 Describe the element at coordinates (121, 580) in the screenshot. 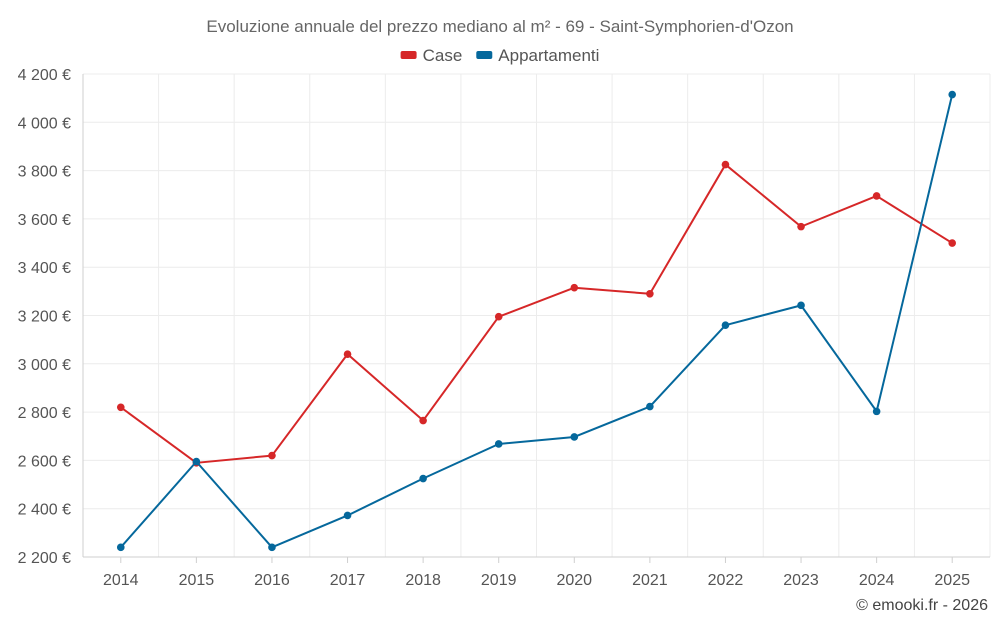

I see `x-tick-label: 2014` at that location.